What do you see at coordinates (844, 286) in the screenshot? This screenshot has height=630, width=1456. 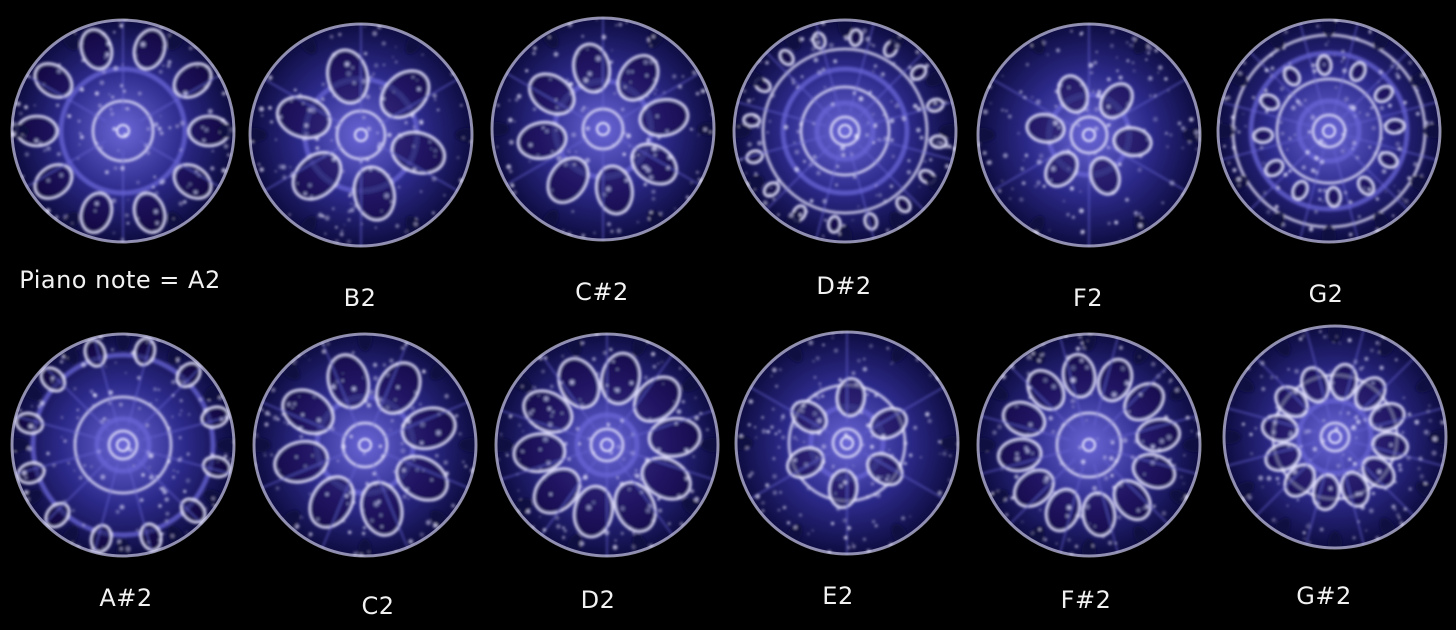 I see `note-label: D#2` at bounding box center [844, 286].